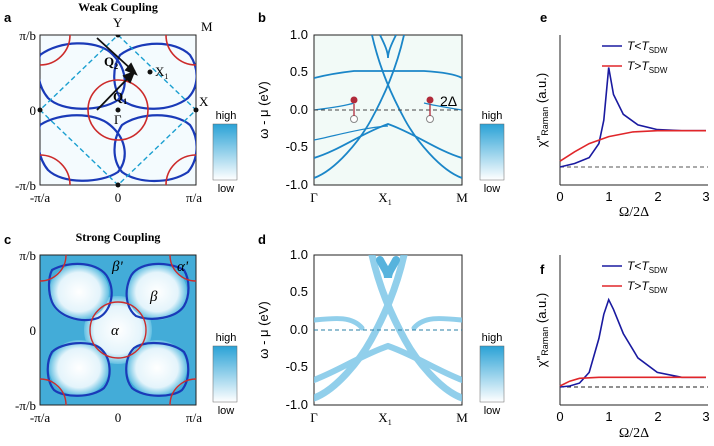 The height and width of the screenshot is (446, 714). I want to click on c-glow-tl, so click(79, 292).